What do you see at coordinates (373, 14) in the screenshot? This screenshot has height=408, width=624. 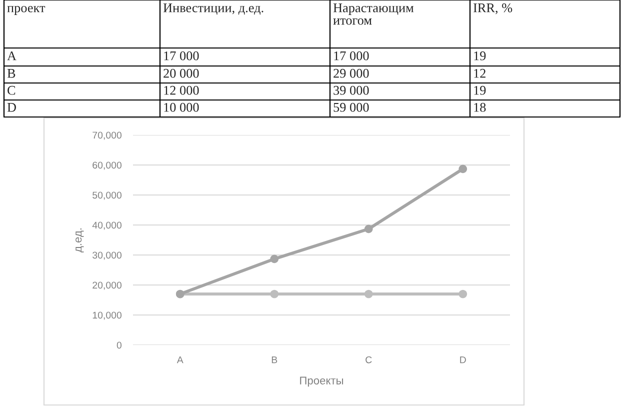 I see `category-label: Нарастающим итогом` at bounding box center [373, 14].